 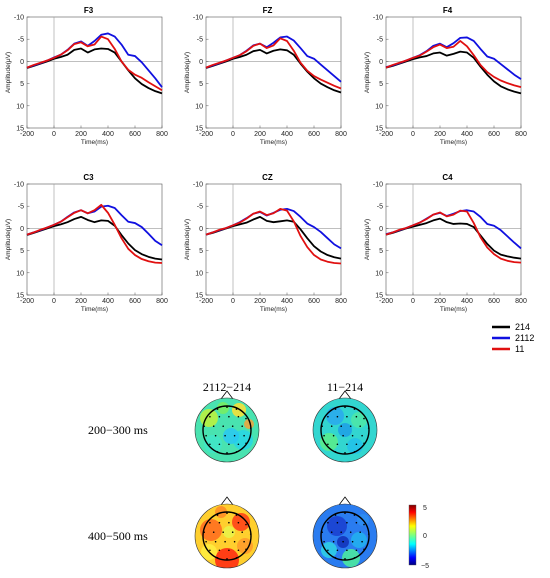 I want to click on y-tick-label: 15, so click(x=20, y=129).